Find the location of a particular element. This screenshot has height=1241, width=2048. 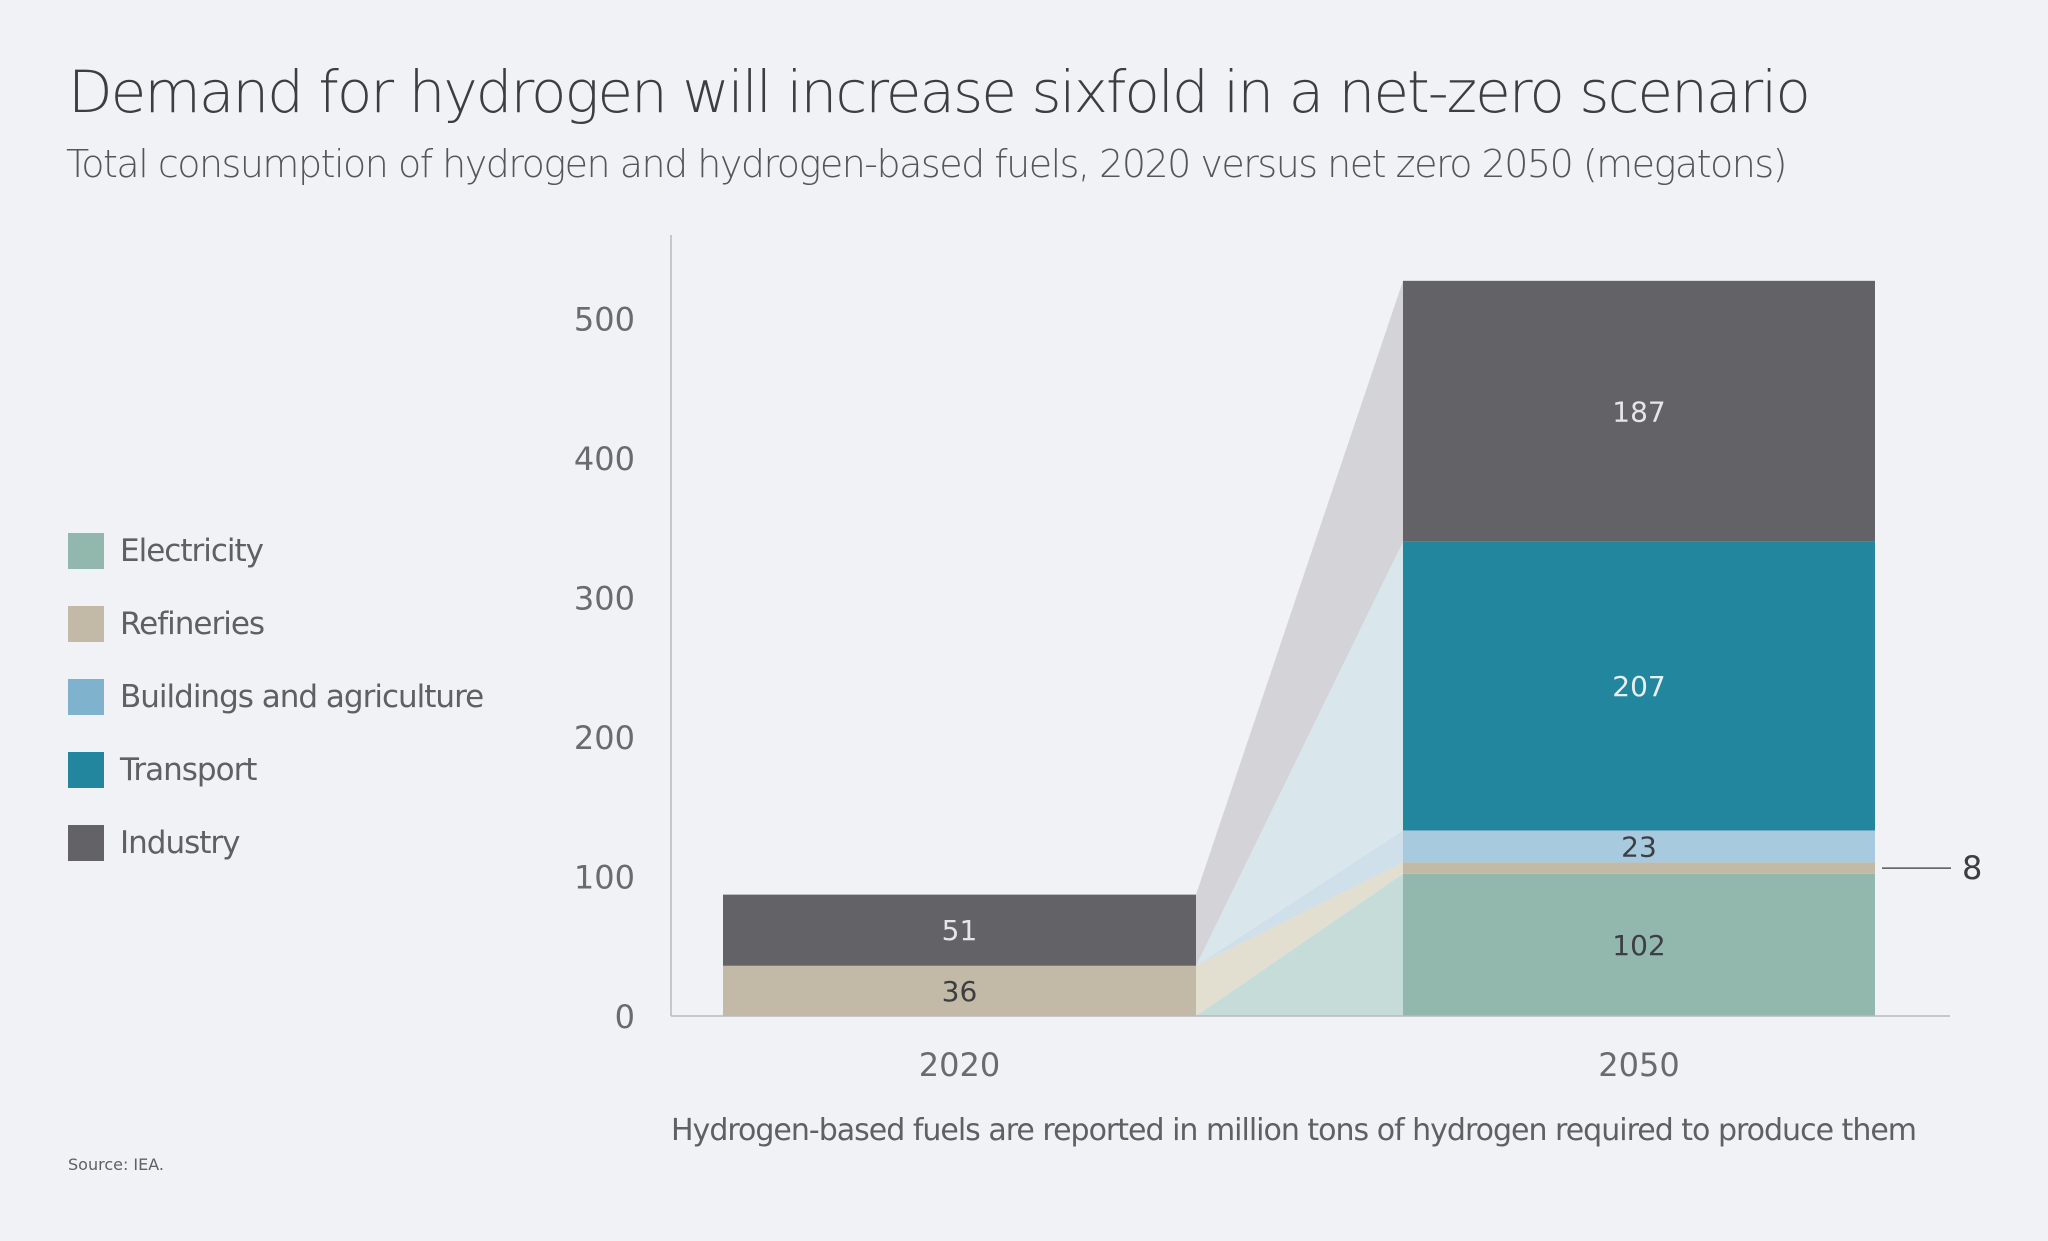

legend-item-buildings: Buildings and agriculture is located at coordinates (276, 696).